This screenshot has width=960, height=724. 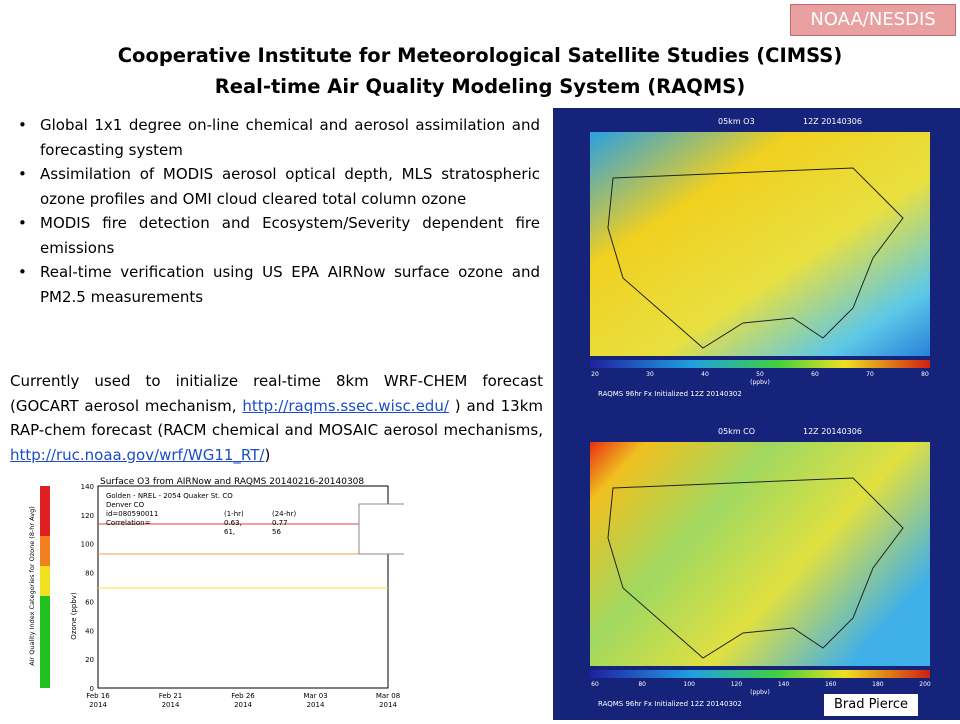 What do you see at coordinates (89, 631) in the screenshot?
I see `y-tick-label: 40` at bounding box center [89, 631].